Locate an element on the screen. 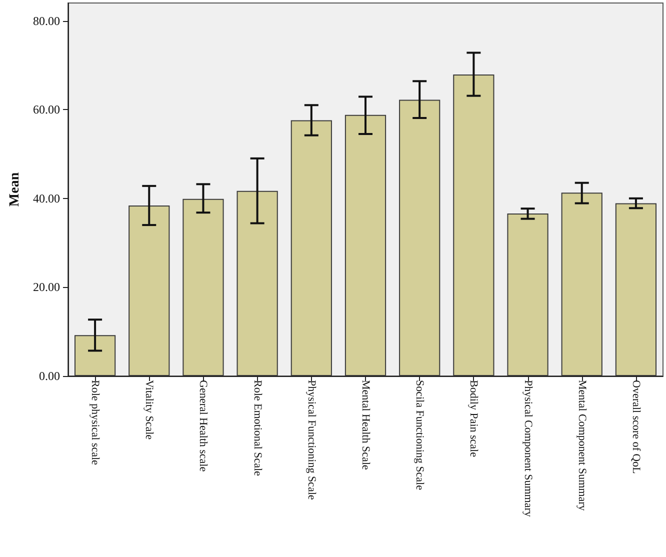 Image resolution: width=666 pixels, height=557 pixels. x-tick-label: Overall score of QoL is located at coordinates (636, 427).